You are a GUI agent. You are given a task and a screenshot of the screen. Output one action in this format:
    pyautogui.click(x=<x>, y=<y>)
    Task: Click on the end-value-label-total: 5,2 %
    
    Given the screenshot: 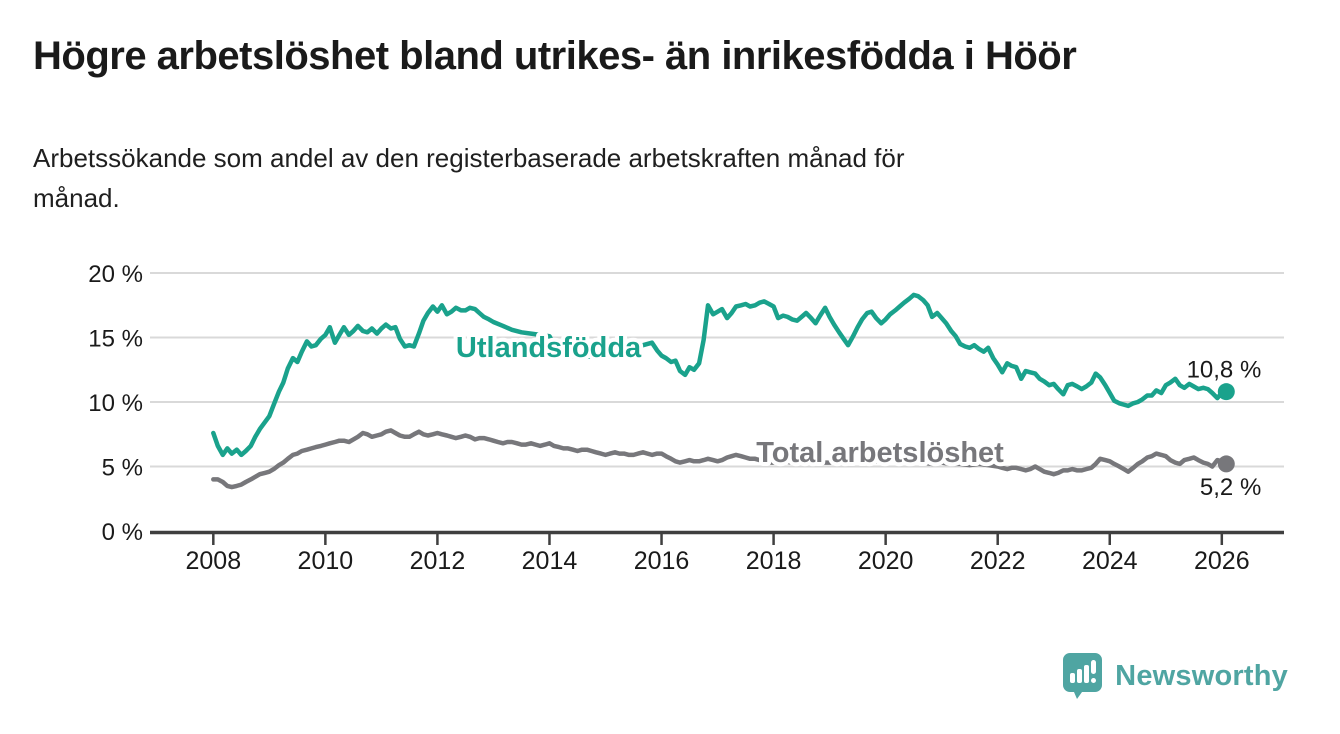 What is the action you would take?
    pyautogui.click(x=1230, y=487)
    